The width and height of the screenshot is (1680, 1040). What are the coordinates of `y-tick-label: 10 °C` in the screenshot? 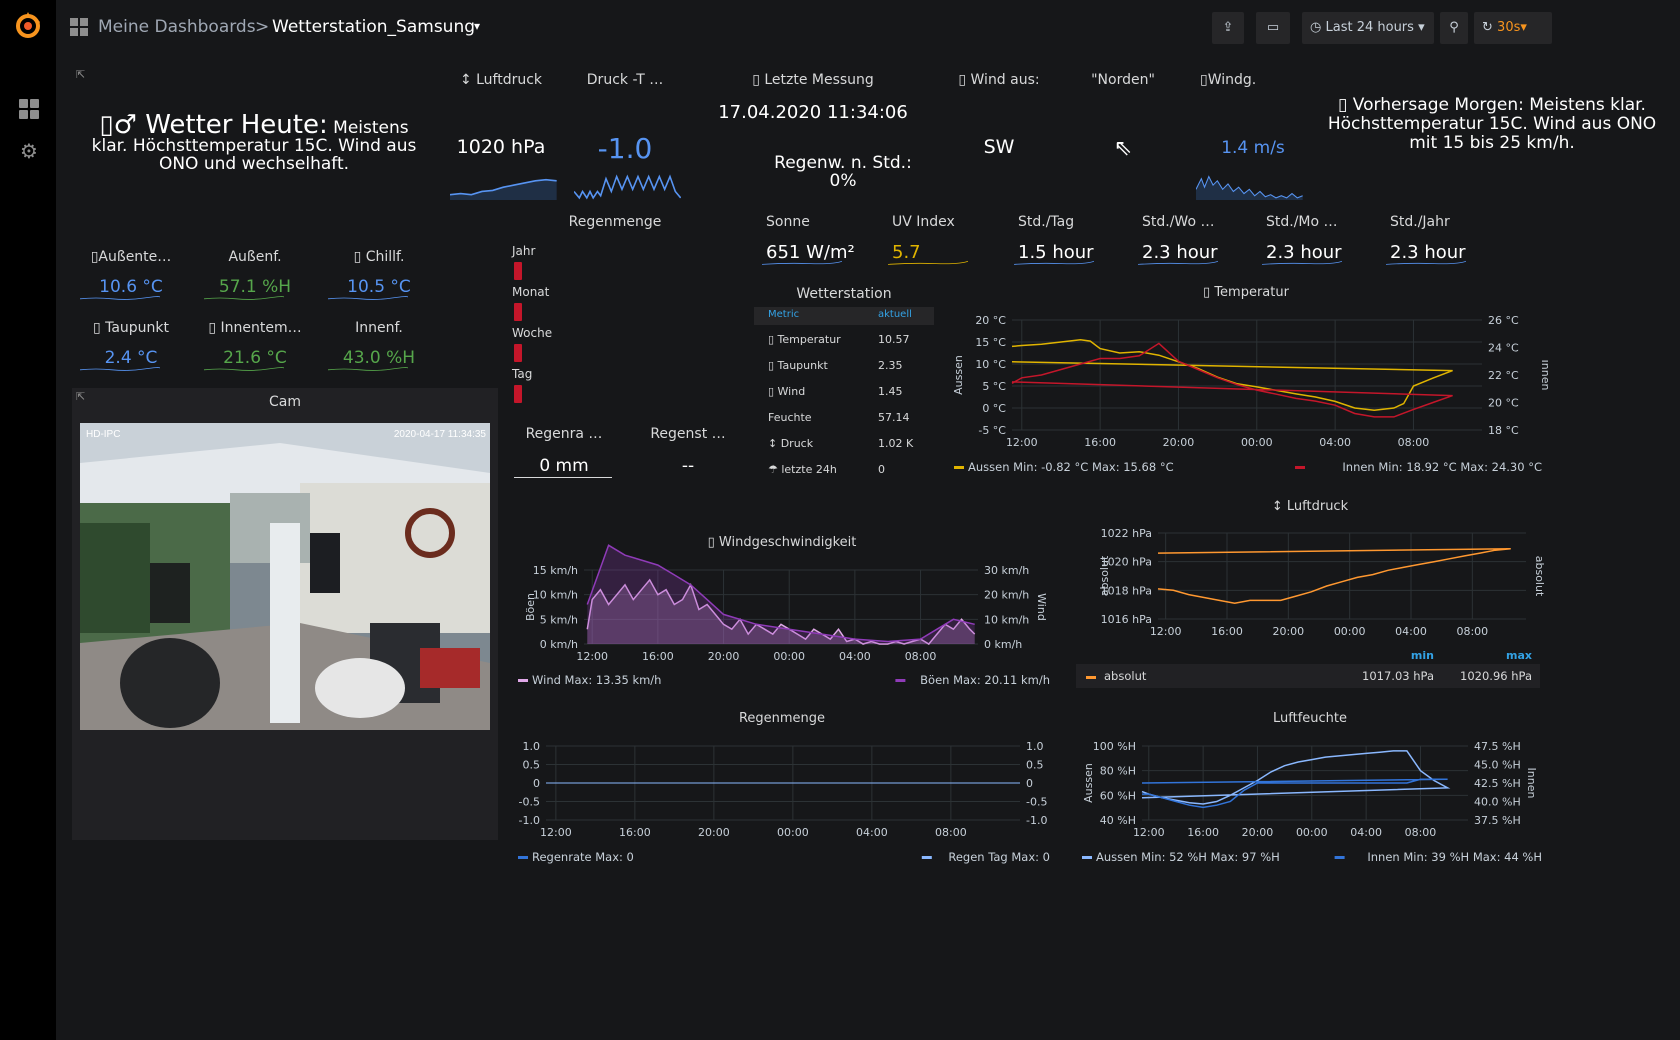 It's located at (990, 364).